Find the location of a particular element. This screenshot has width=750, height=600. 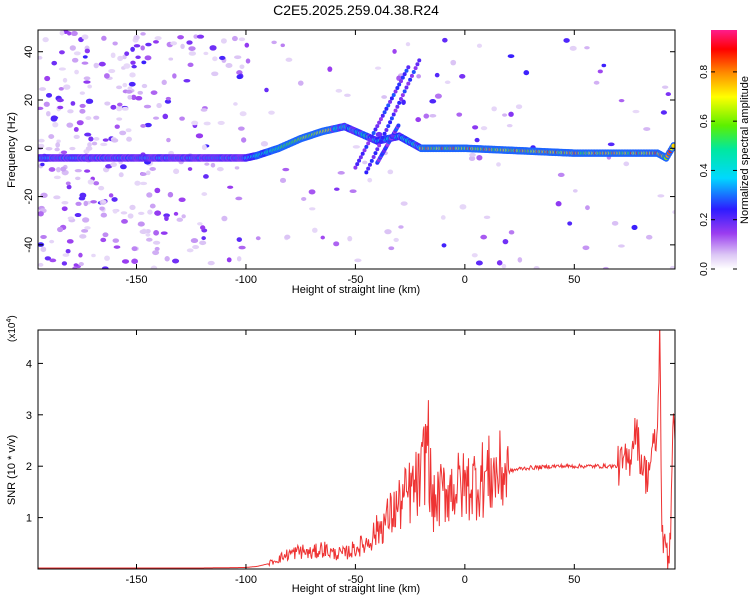

top-y-axis-label: Frequency (Hz) is located at coordinates (12, 150).